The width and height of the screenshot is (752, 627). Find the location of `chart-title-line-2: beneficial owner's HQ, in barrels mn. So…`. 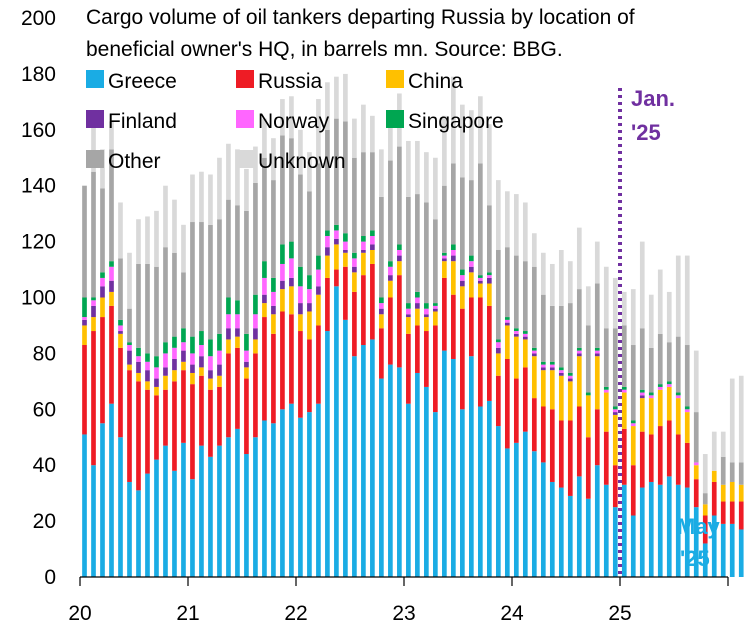

chart-title-line-2: beneficial owner's HQ, in barrels mn. So… is located at coordinates (324, 49).